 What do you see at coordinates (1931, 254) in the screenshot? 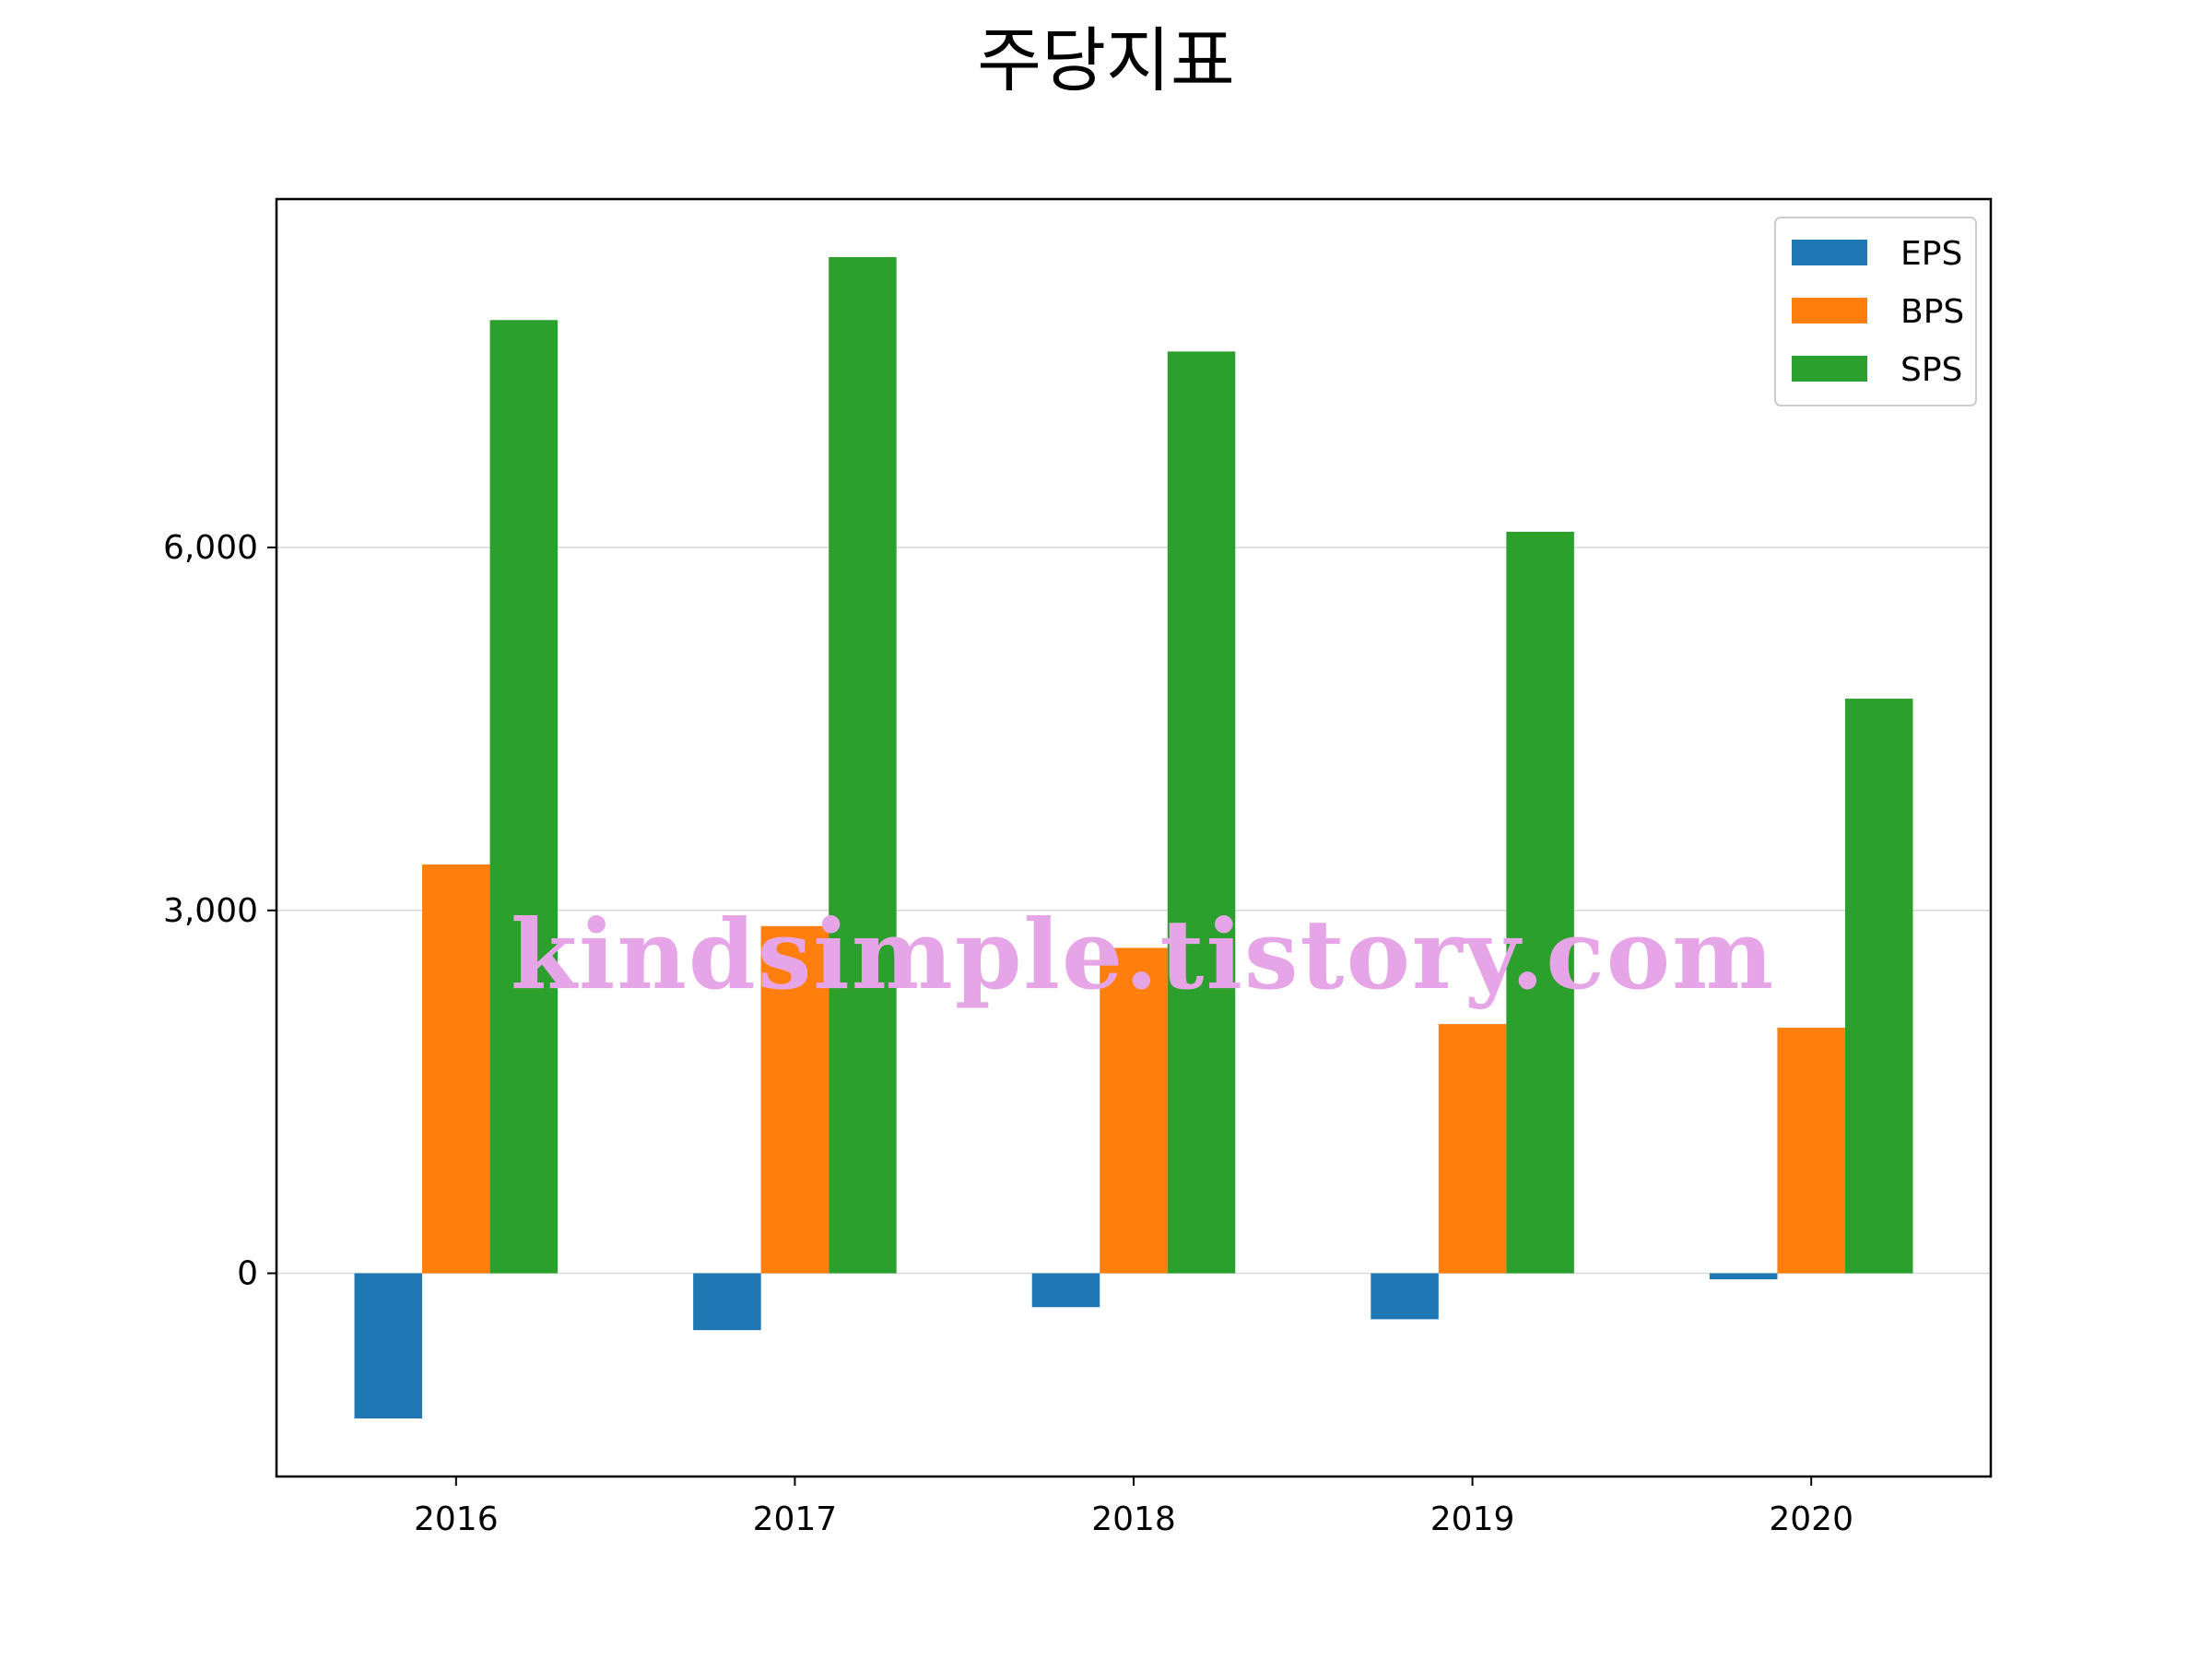
I see `legend-label-eps: EPS` at bounding box center [1931, 254].